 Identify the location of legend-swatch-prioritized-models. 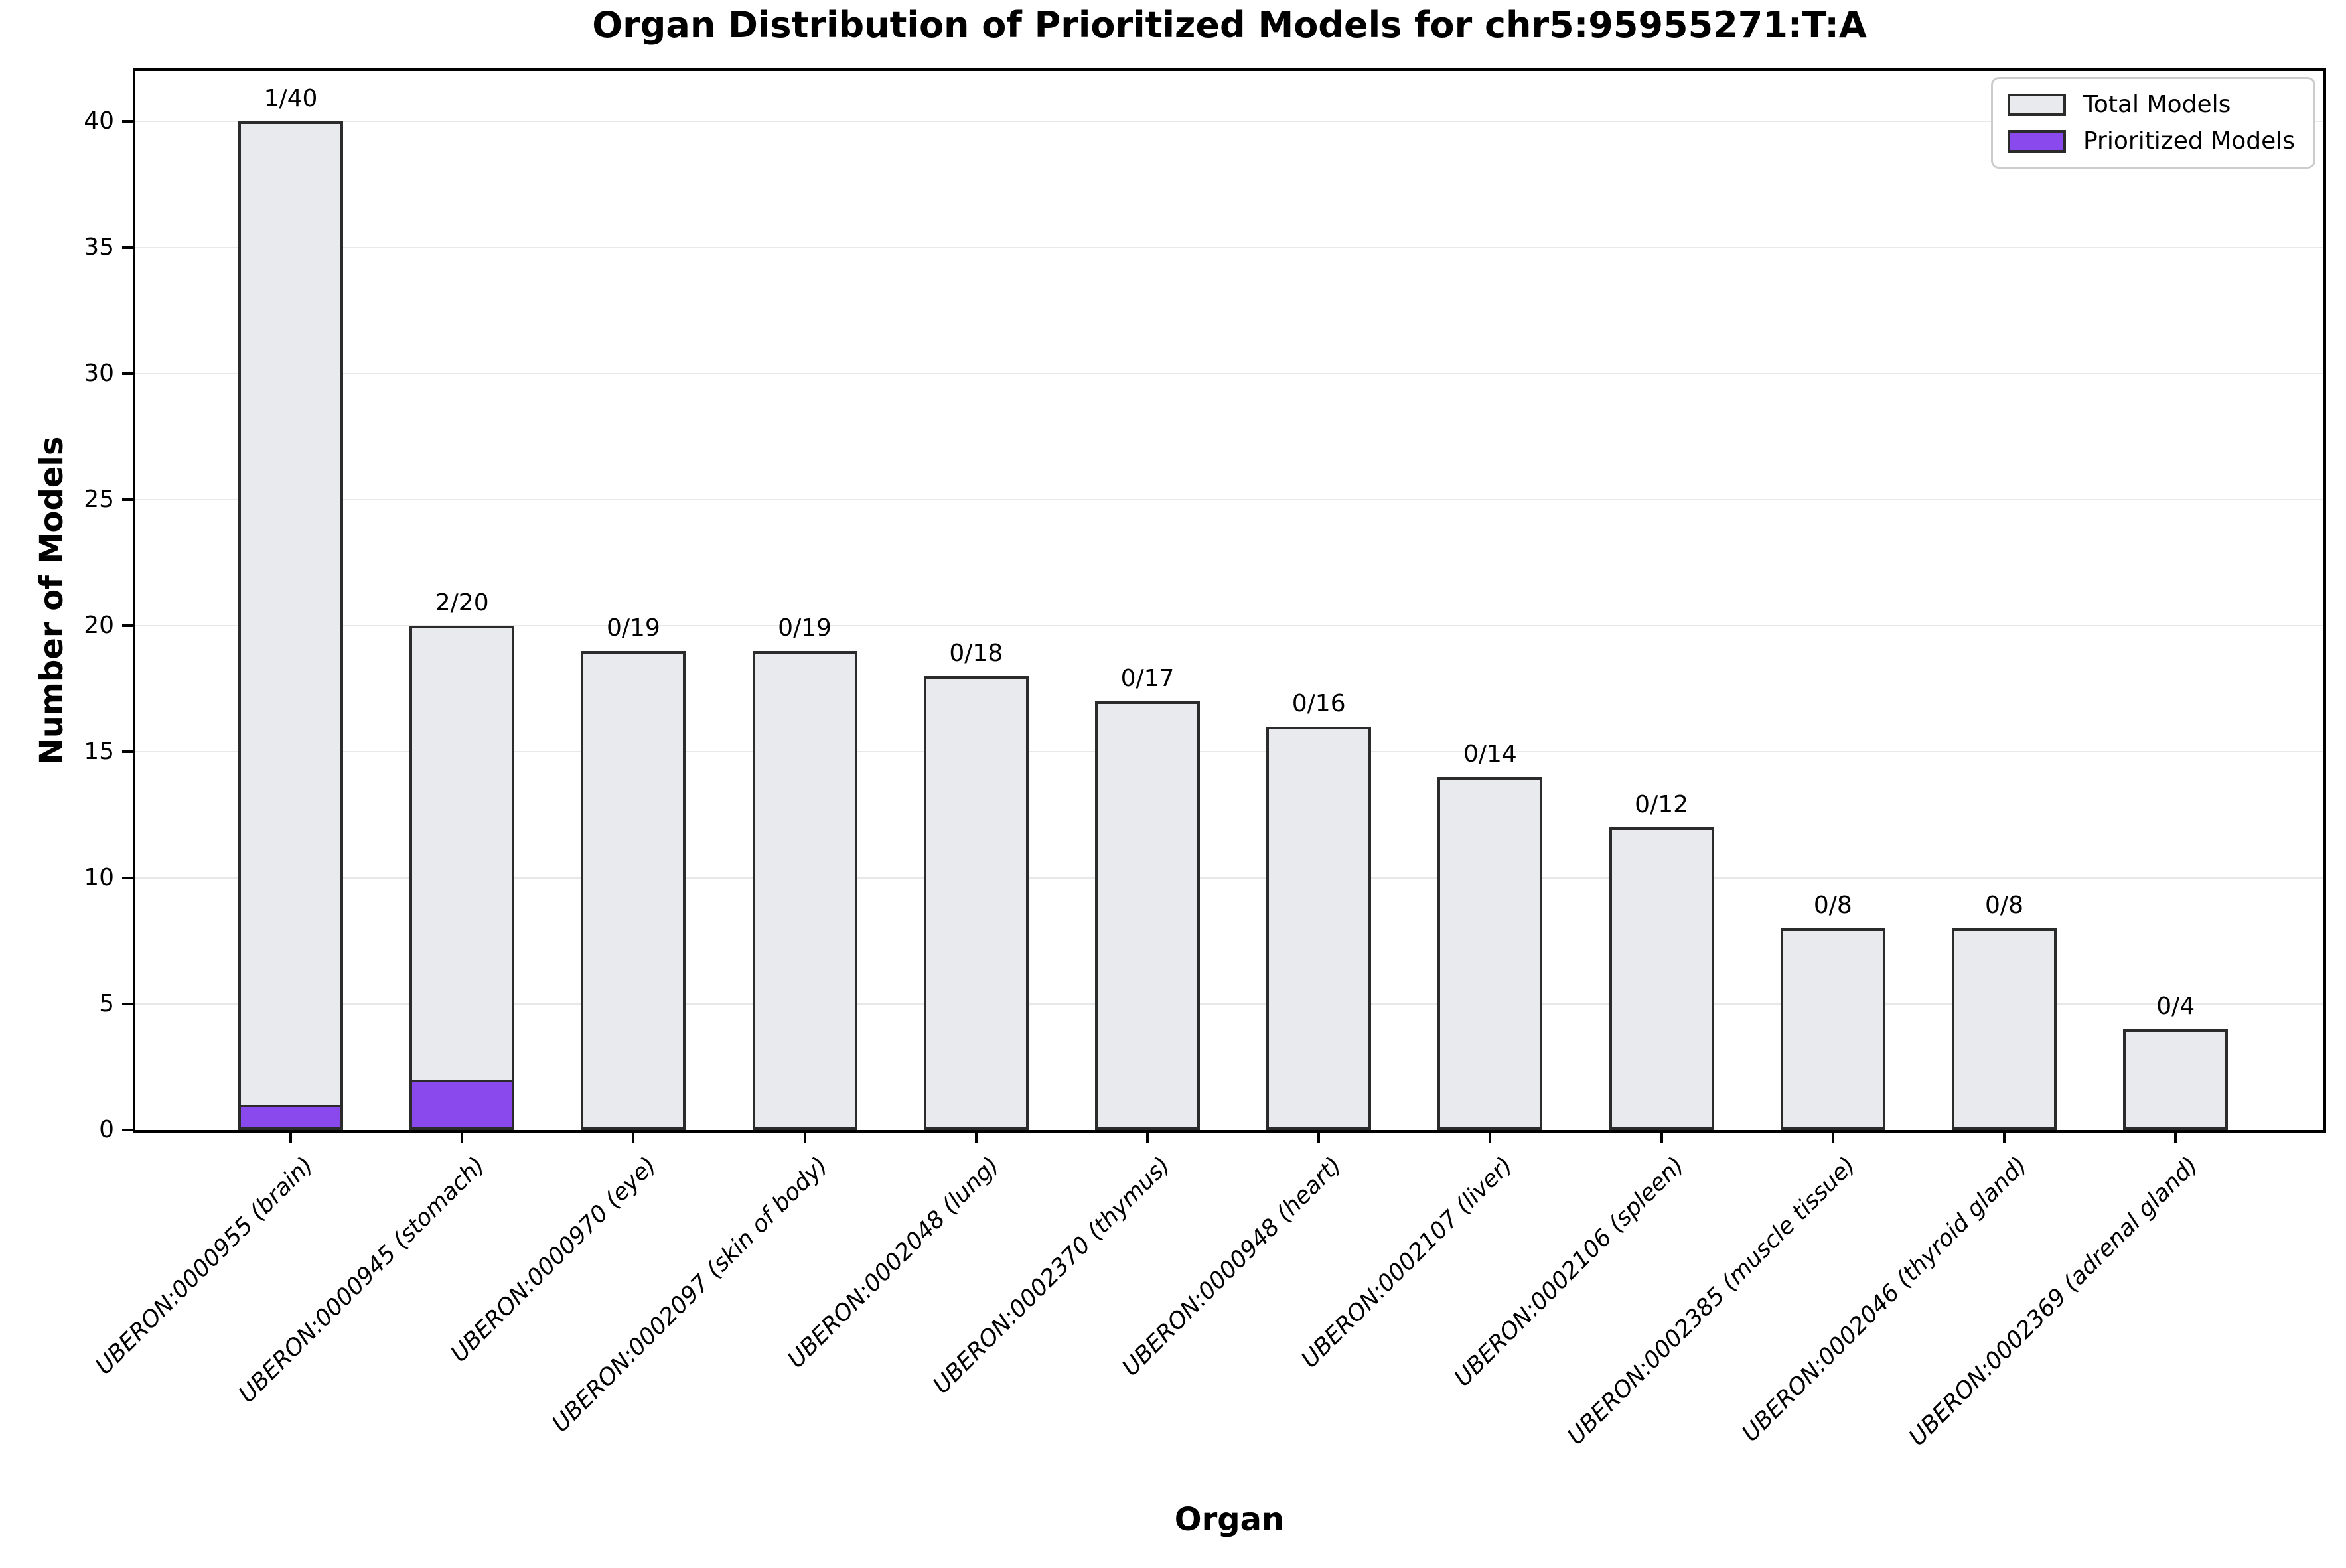
(2036, 141).